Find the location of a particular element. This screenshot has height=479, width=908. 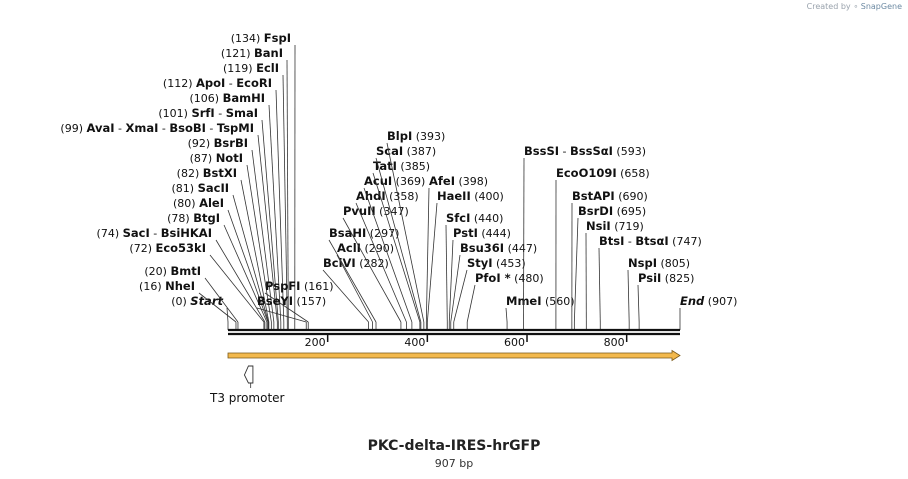

site-label: BstAPI (690) is located at coordinates (610, 196).